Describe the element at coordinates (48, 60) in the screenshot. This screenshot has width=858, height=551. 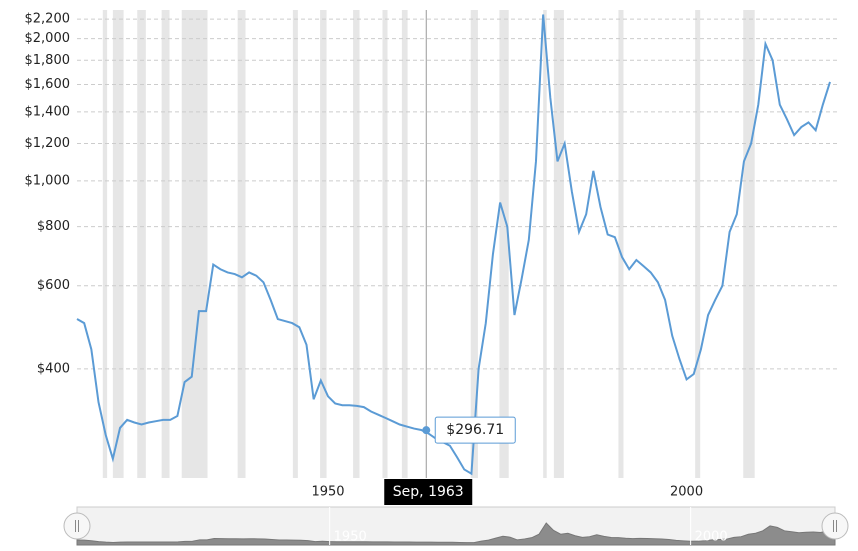
I see `y-tick-label: $1,800` at that location.